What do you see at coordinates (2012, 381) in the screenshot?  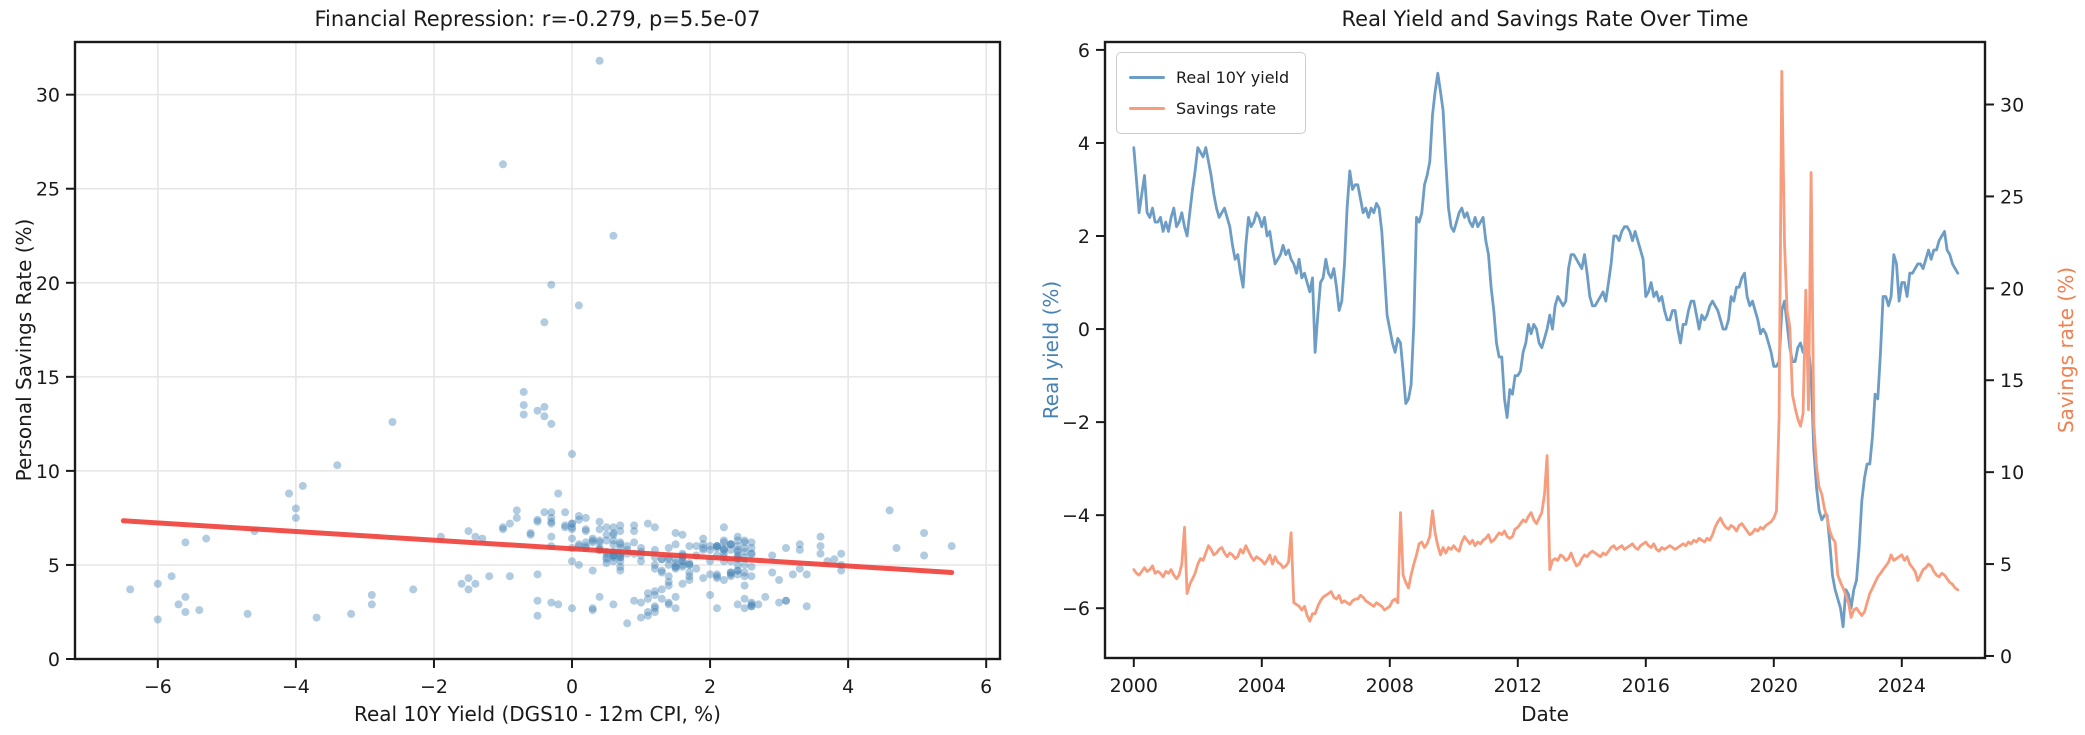 I see `right-y-tick-label: 15` at bounding box center [2012, 381].